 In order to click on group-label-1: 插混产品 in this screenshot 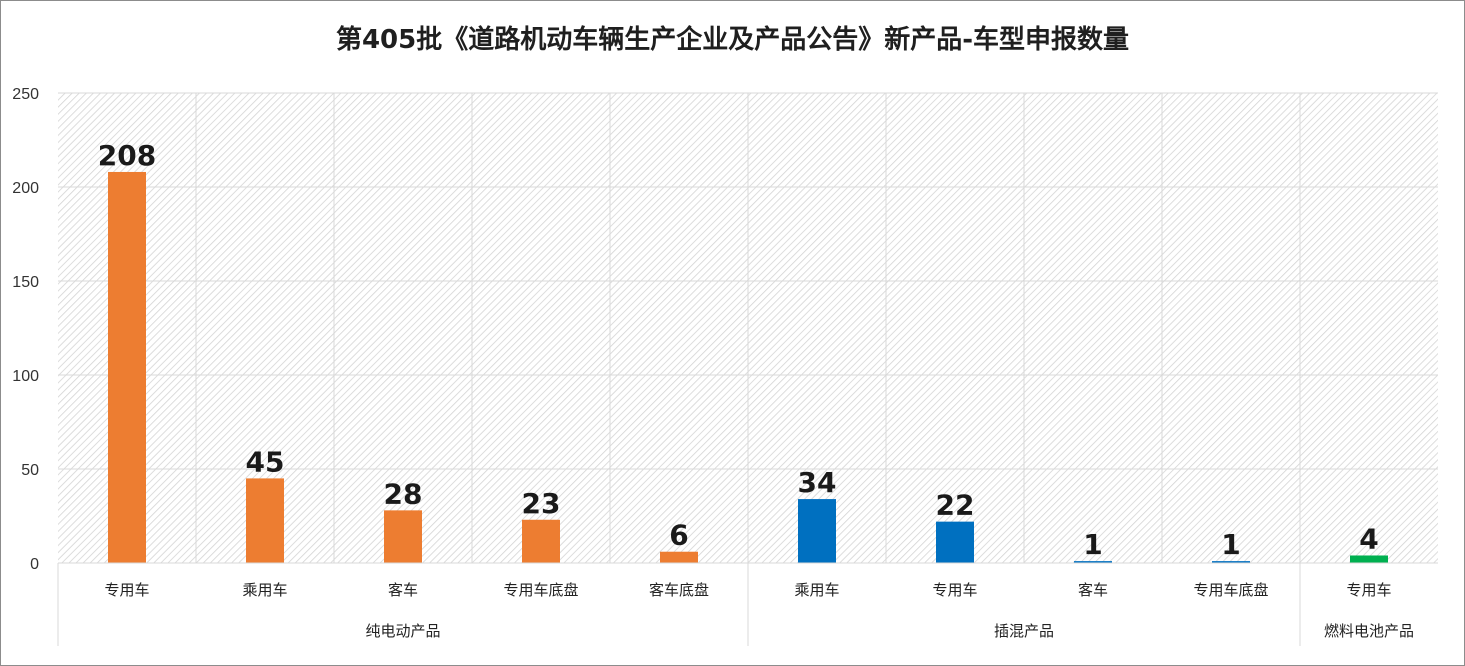, I will do `click(1024, 631)`.